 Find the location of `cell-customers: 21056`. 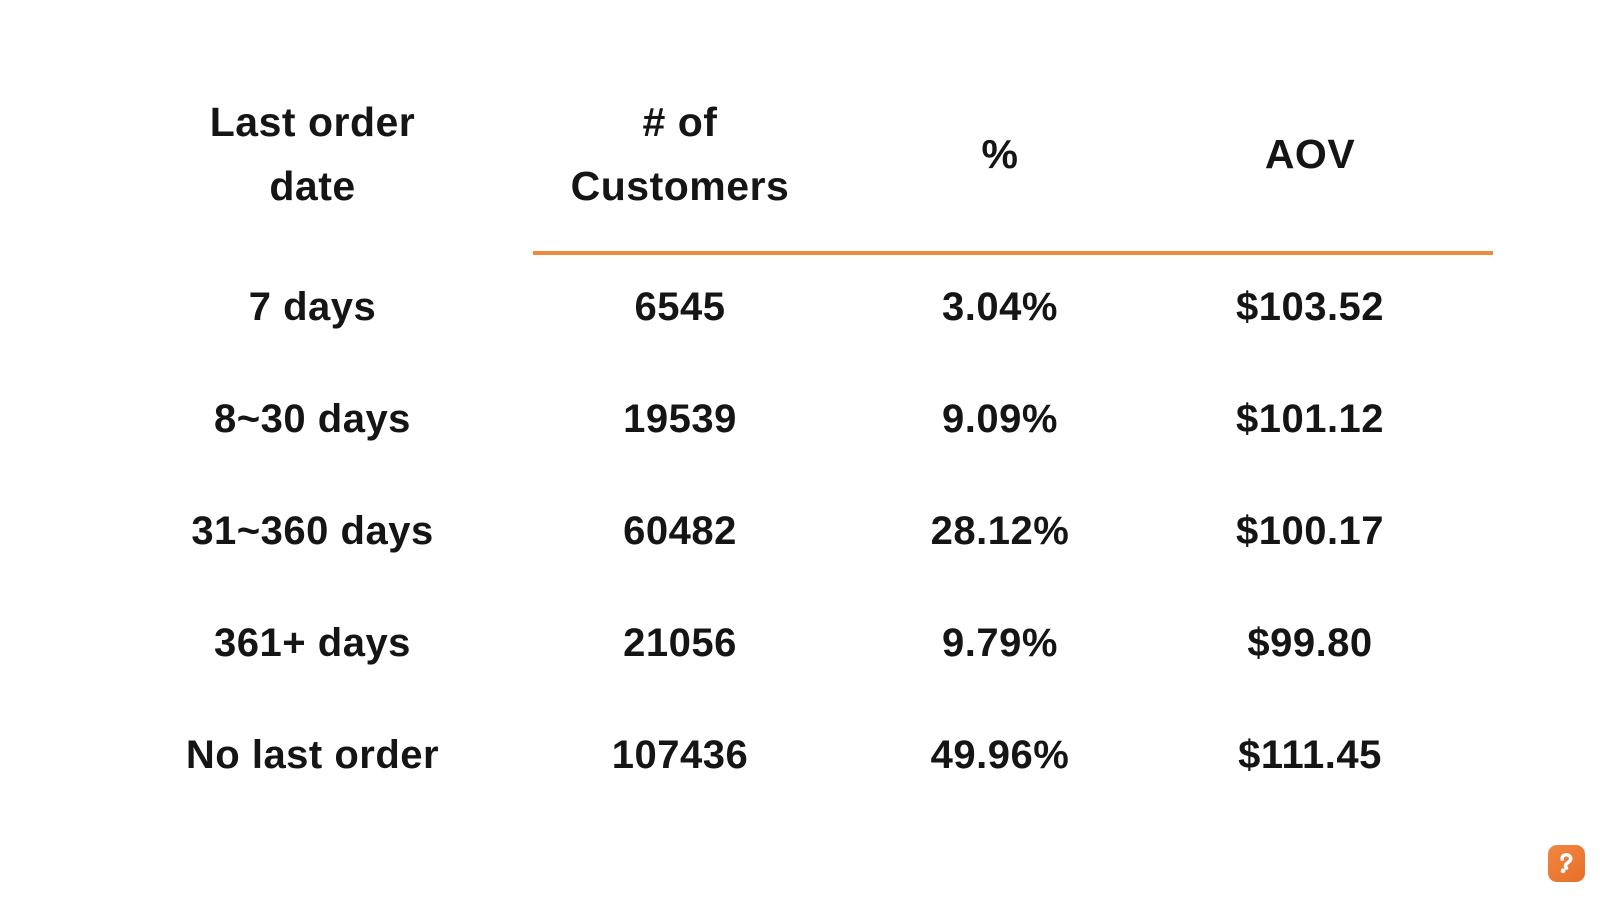

cell-customers: 21056 is located at coordinates (680, 642).